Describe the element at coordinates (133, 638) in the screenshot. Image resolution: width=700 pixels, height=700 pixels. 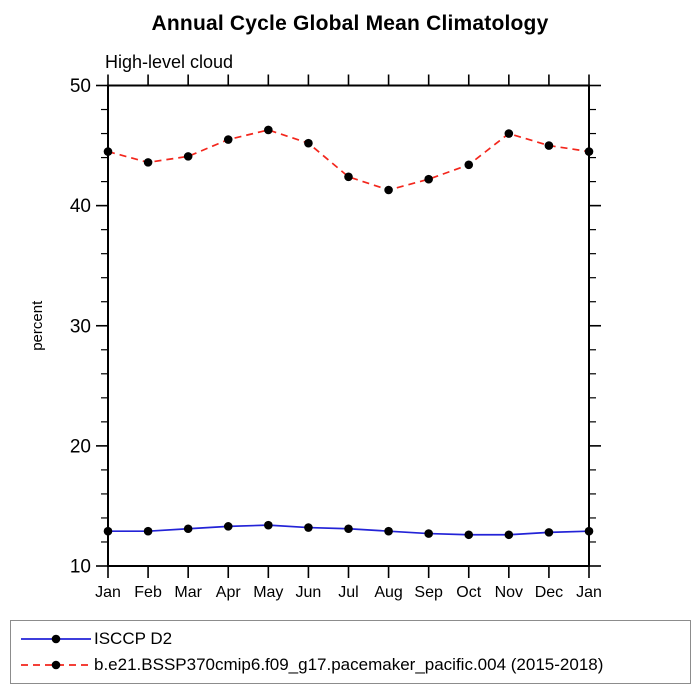
I see `legend-label: ISCCP D2` at that location.